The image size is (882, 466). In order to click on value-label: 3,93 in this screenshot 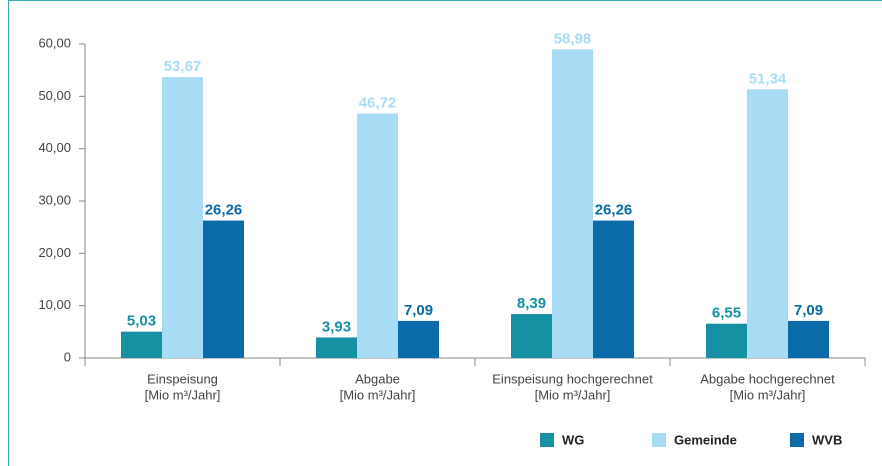, I will do `click(336, 326)`.